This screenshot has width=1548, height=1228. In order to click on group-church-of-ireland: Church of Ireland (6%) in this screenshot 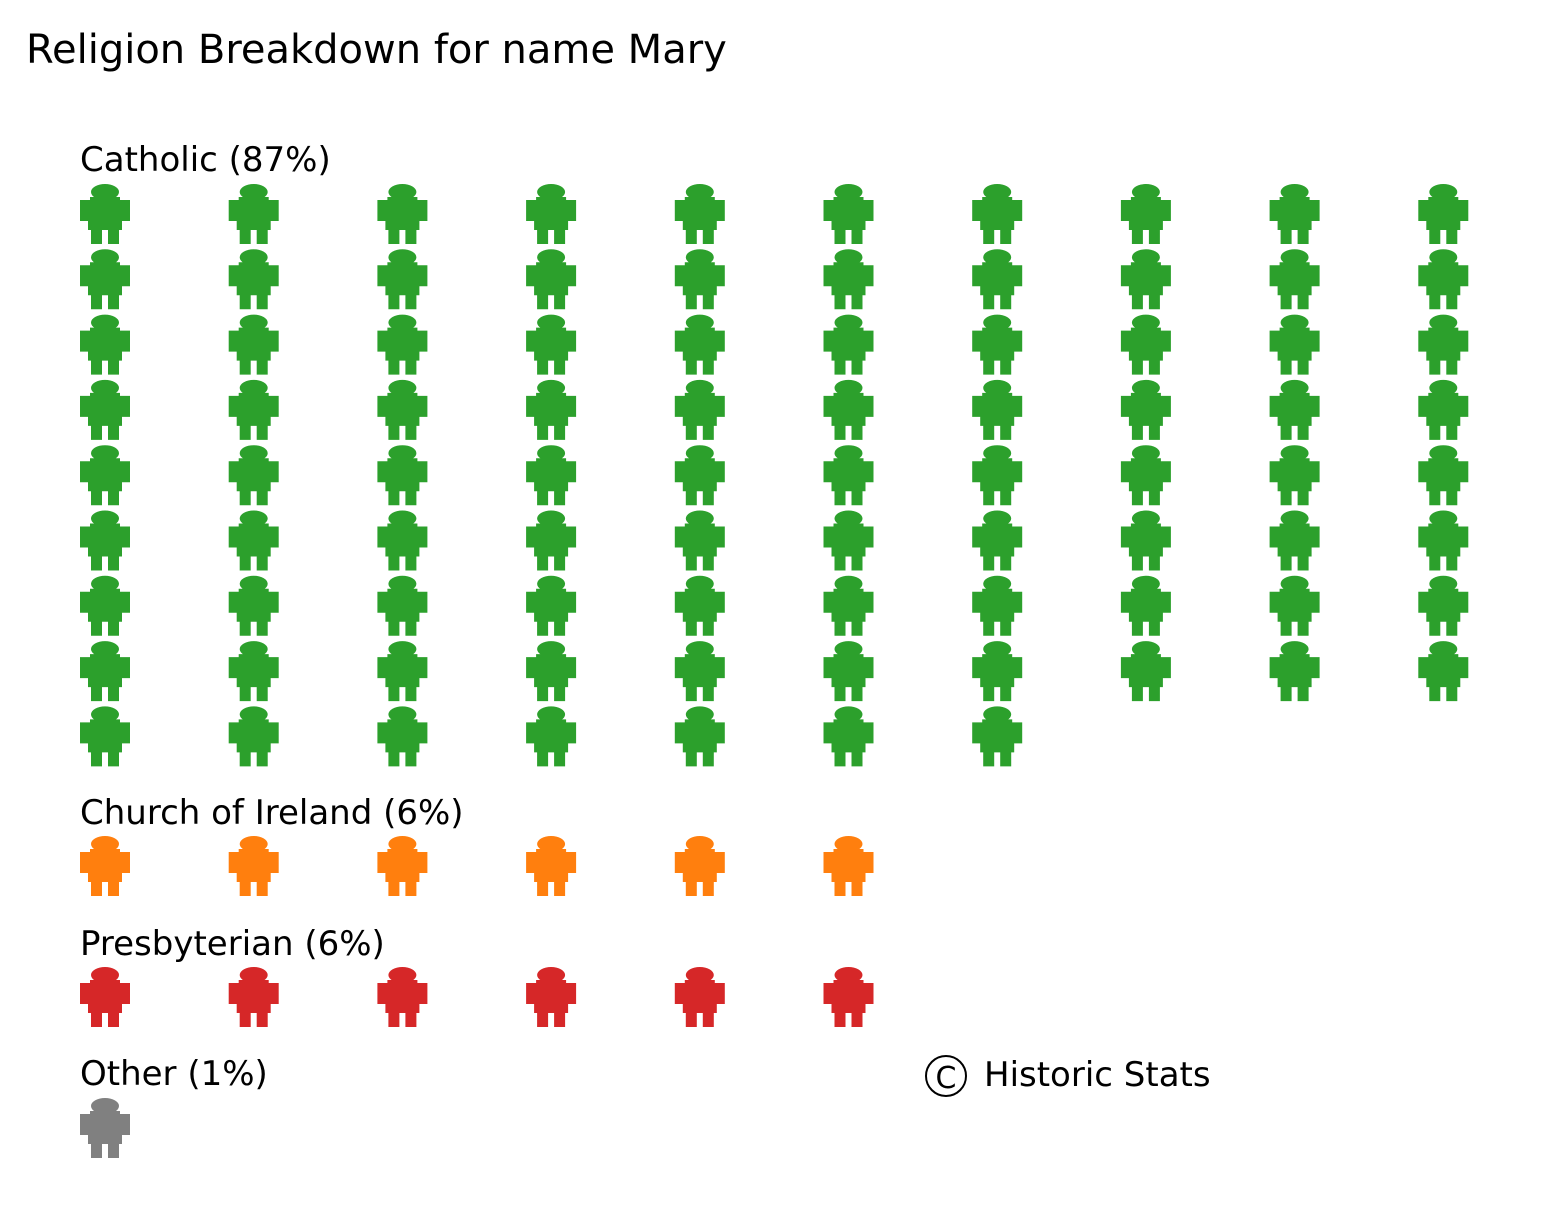, I will do `click(477, 844)`.